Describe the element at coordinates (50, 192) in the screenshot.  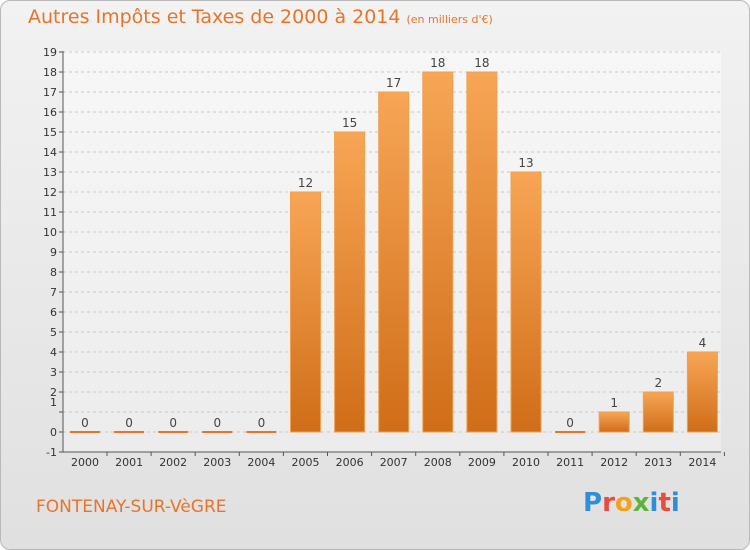
I see `y-tick-label: 12` at that location.